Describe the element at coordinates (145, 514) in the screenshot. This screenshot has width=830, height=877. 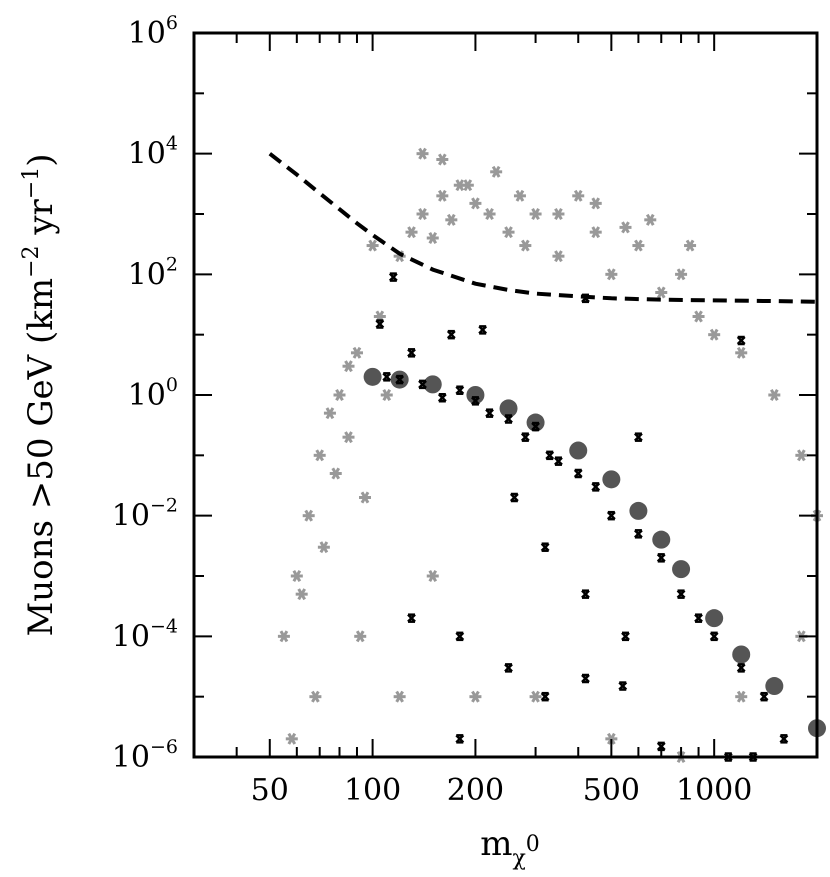
I see `y-tick-label: 10⁻²` at that location.